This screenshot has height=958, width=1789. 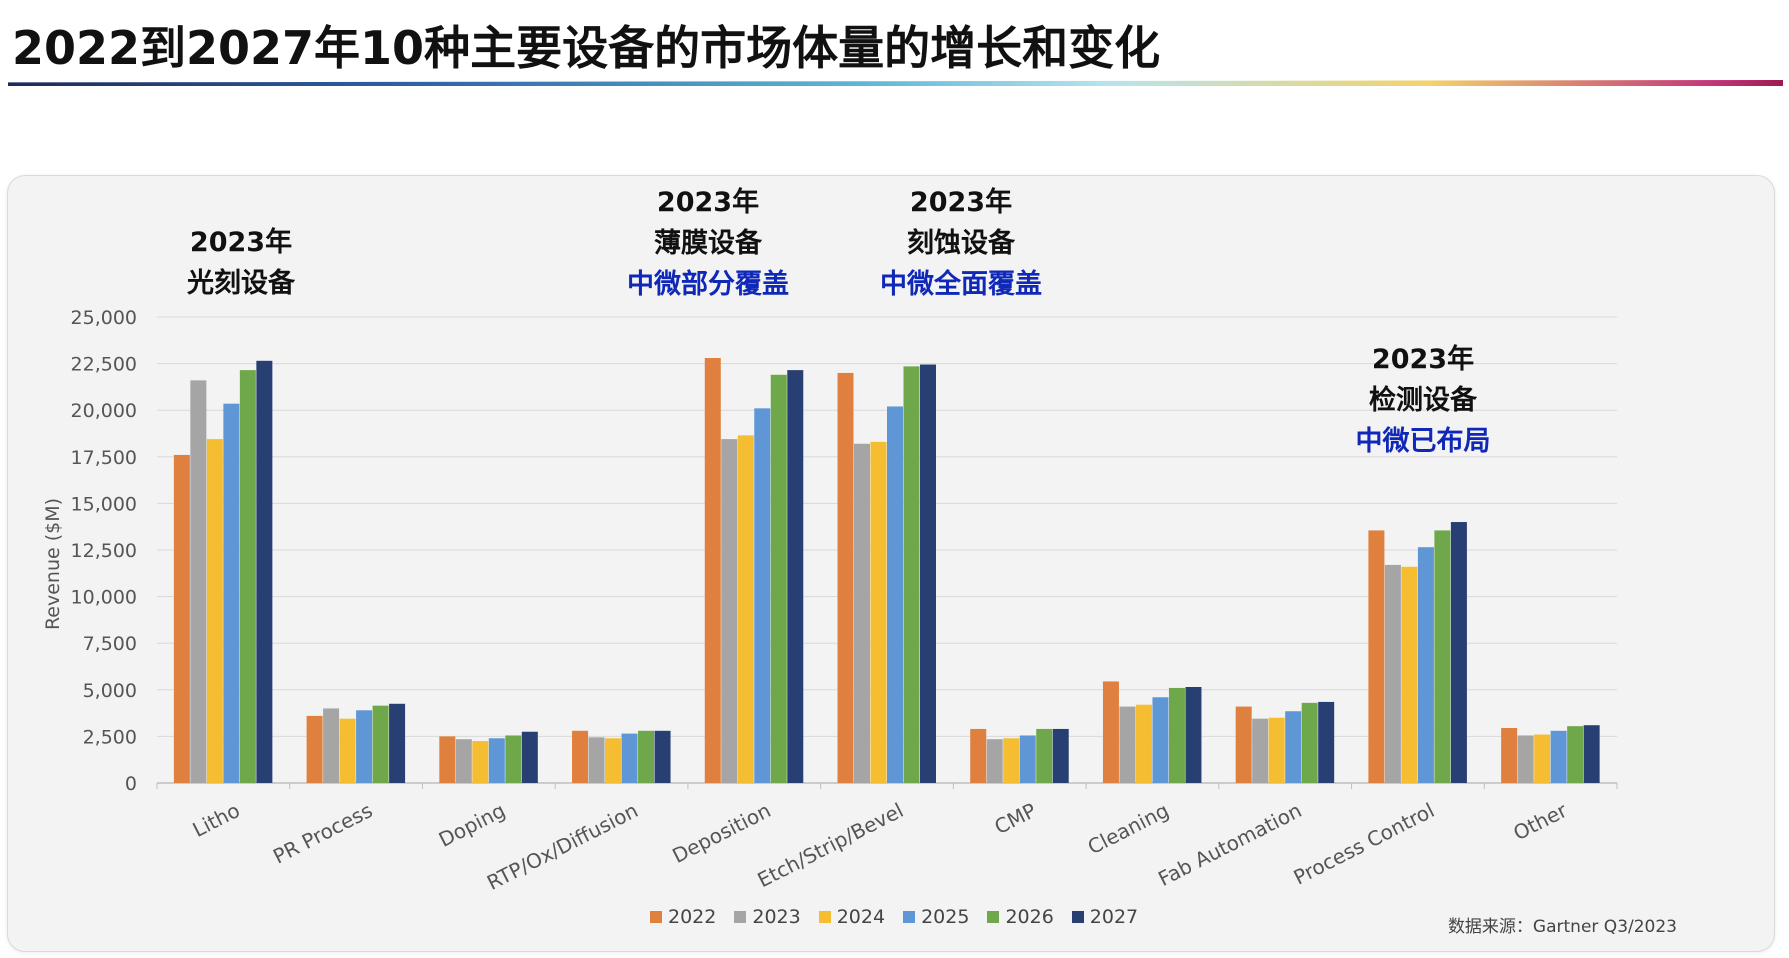 What do you see at coordinates (241, 283) in the screenshot?
I see `annotation-category: 光刻设备` at bounding box center [241, 283].